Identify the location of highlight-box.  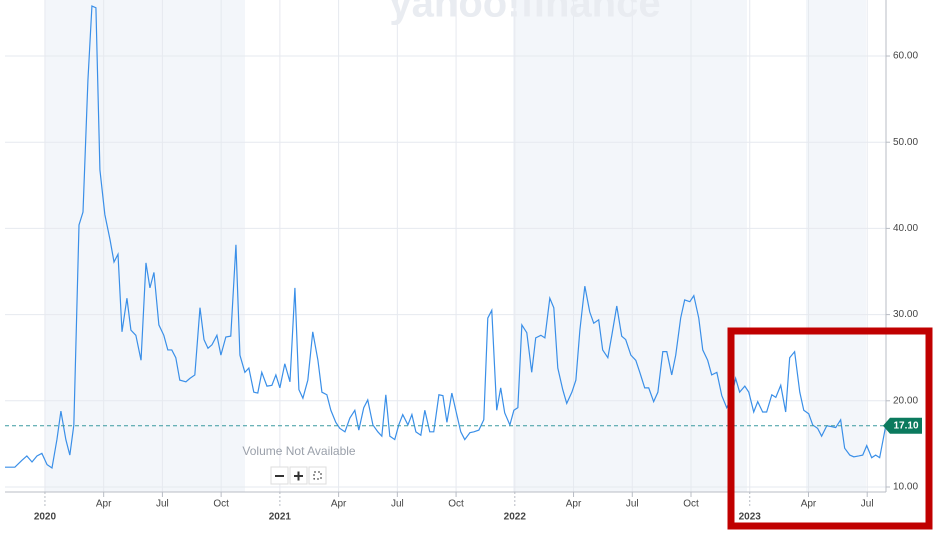
(830, 428).